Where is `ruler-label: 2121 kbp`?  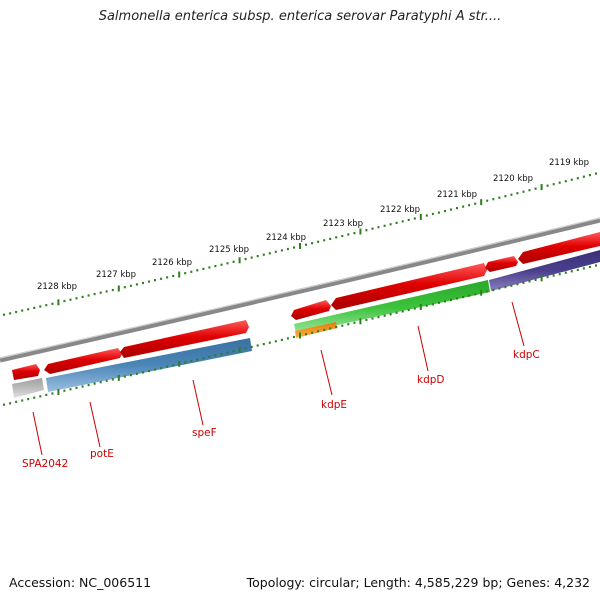 ruler-label: 2121 kbp is located at coordinates (457, 195).